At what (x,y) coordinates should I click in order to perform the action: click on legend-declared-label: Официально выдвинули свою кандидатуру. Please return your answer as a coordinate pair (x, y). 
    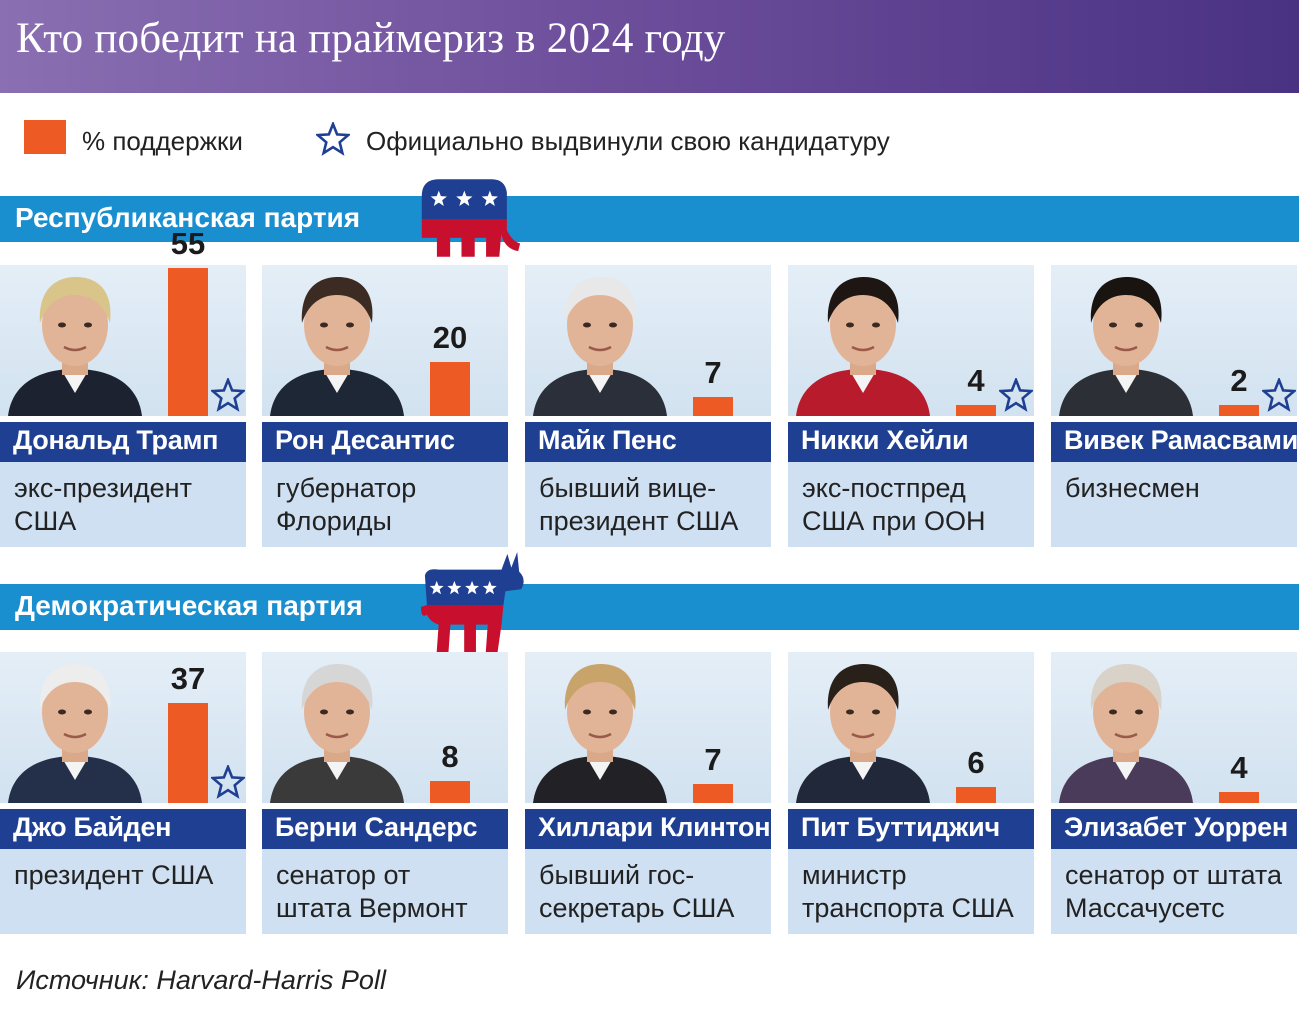
    Looking at the image, I should click on (628, 141).